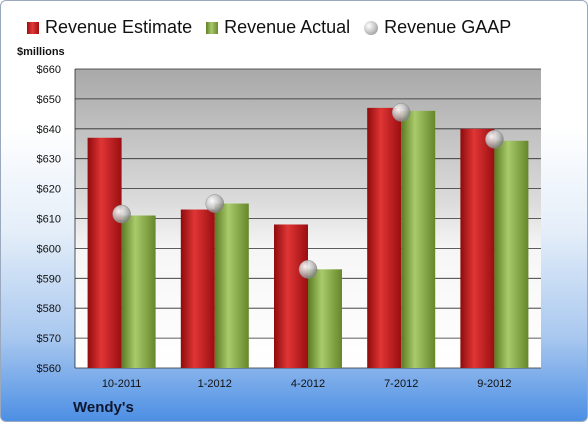 The width and height of the screenshot is (588, 422). What do you see at coordinates (448, 27) in the screenshot?
I see `legend-label-gaap: Revenue GAAP` at bounding box center [448, 27].